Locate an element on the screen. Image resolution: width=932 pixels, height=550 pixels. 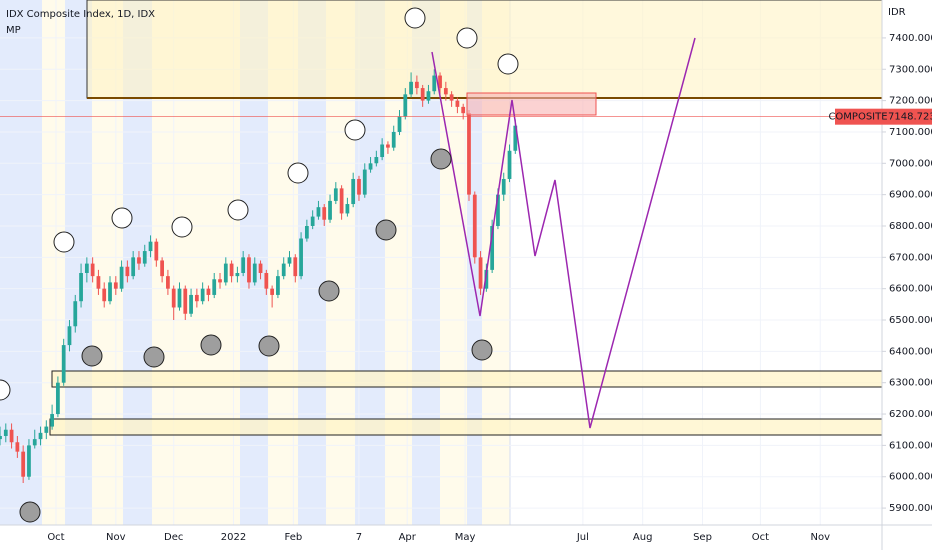
y-tick-label: 6000.0000 is located at coordinates (910, 477).